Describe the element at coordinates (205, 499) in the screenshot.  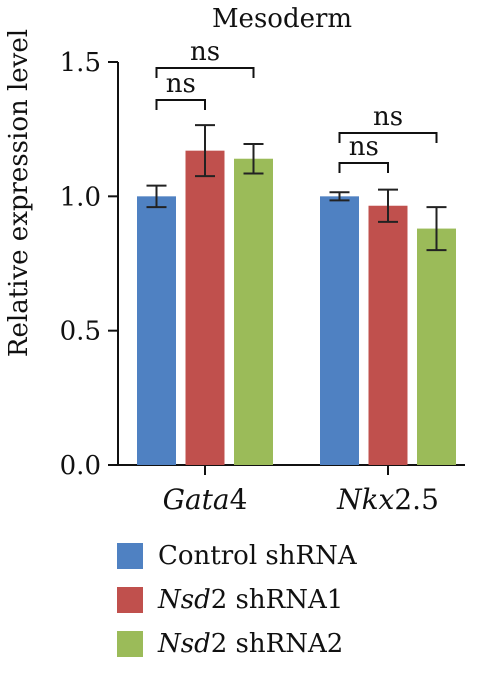
I see `x-tick-label: Gata4` at that location.